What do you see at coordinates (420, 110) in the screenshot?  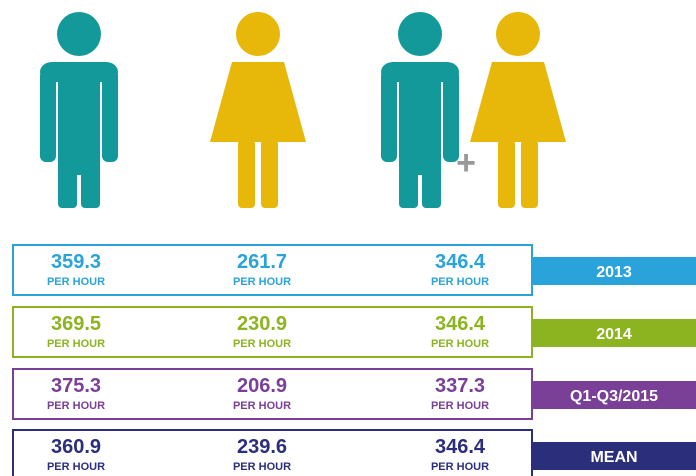 I see `male-icon-pair` at bounding box center [420, 110].